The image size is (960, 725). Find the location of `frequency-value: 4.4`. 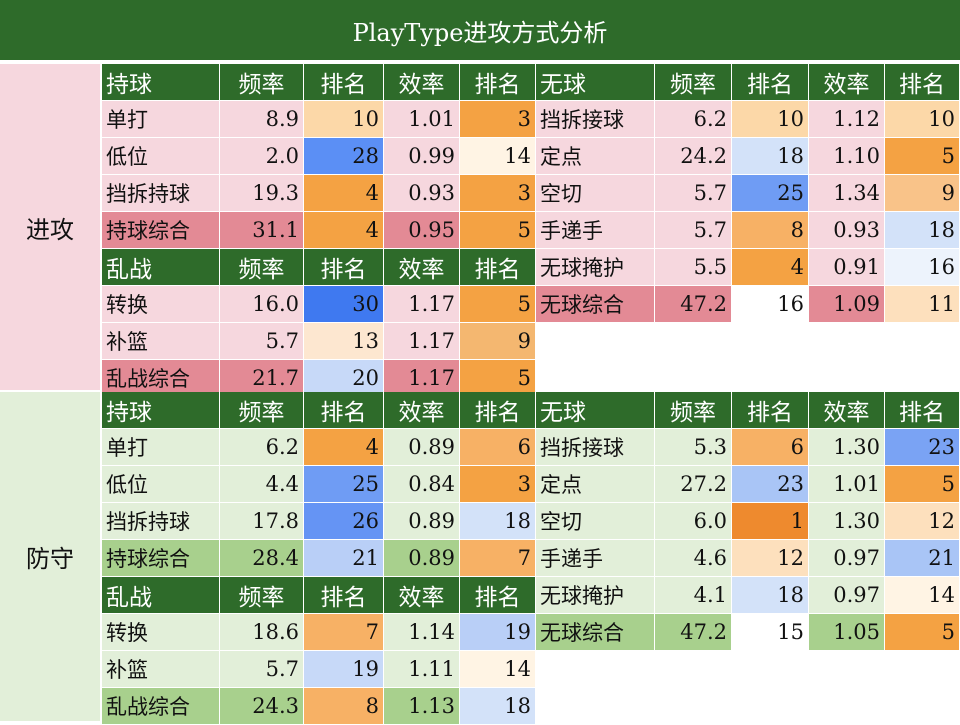

frequency-value: 4.4 is located at coordinates (262, 484).